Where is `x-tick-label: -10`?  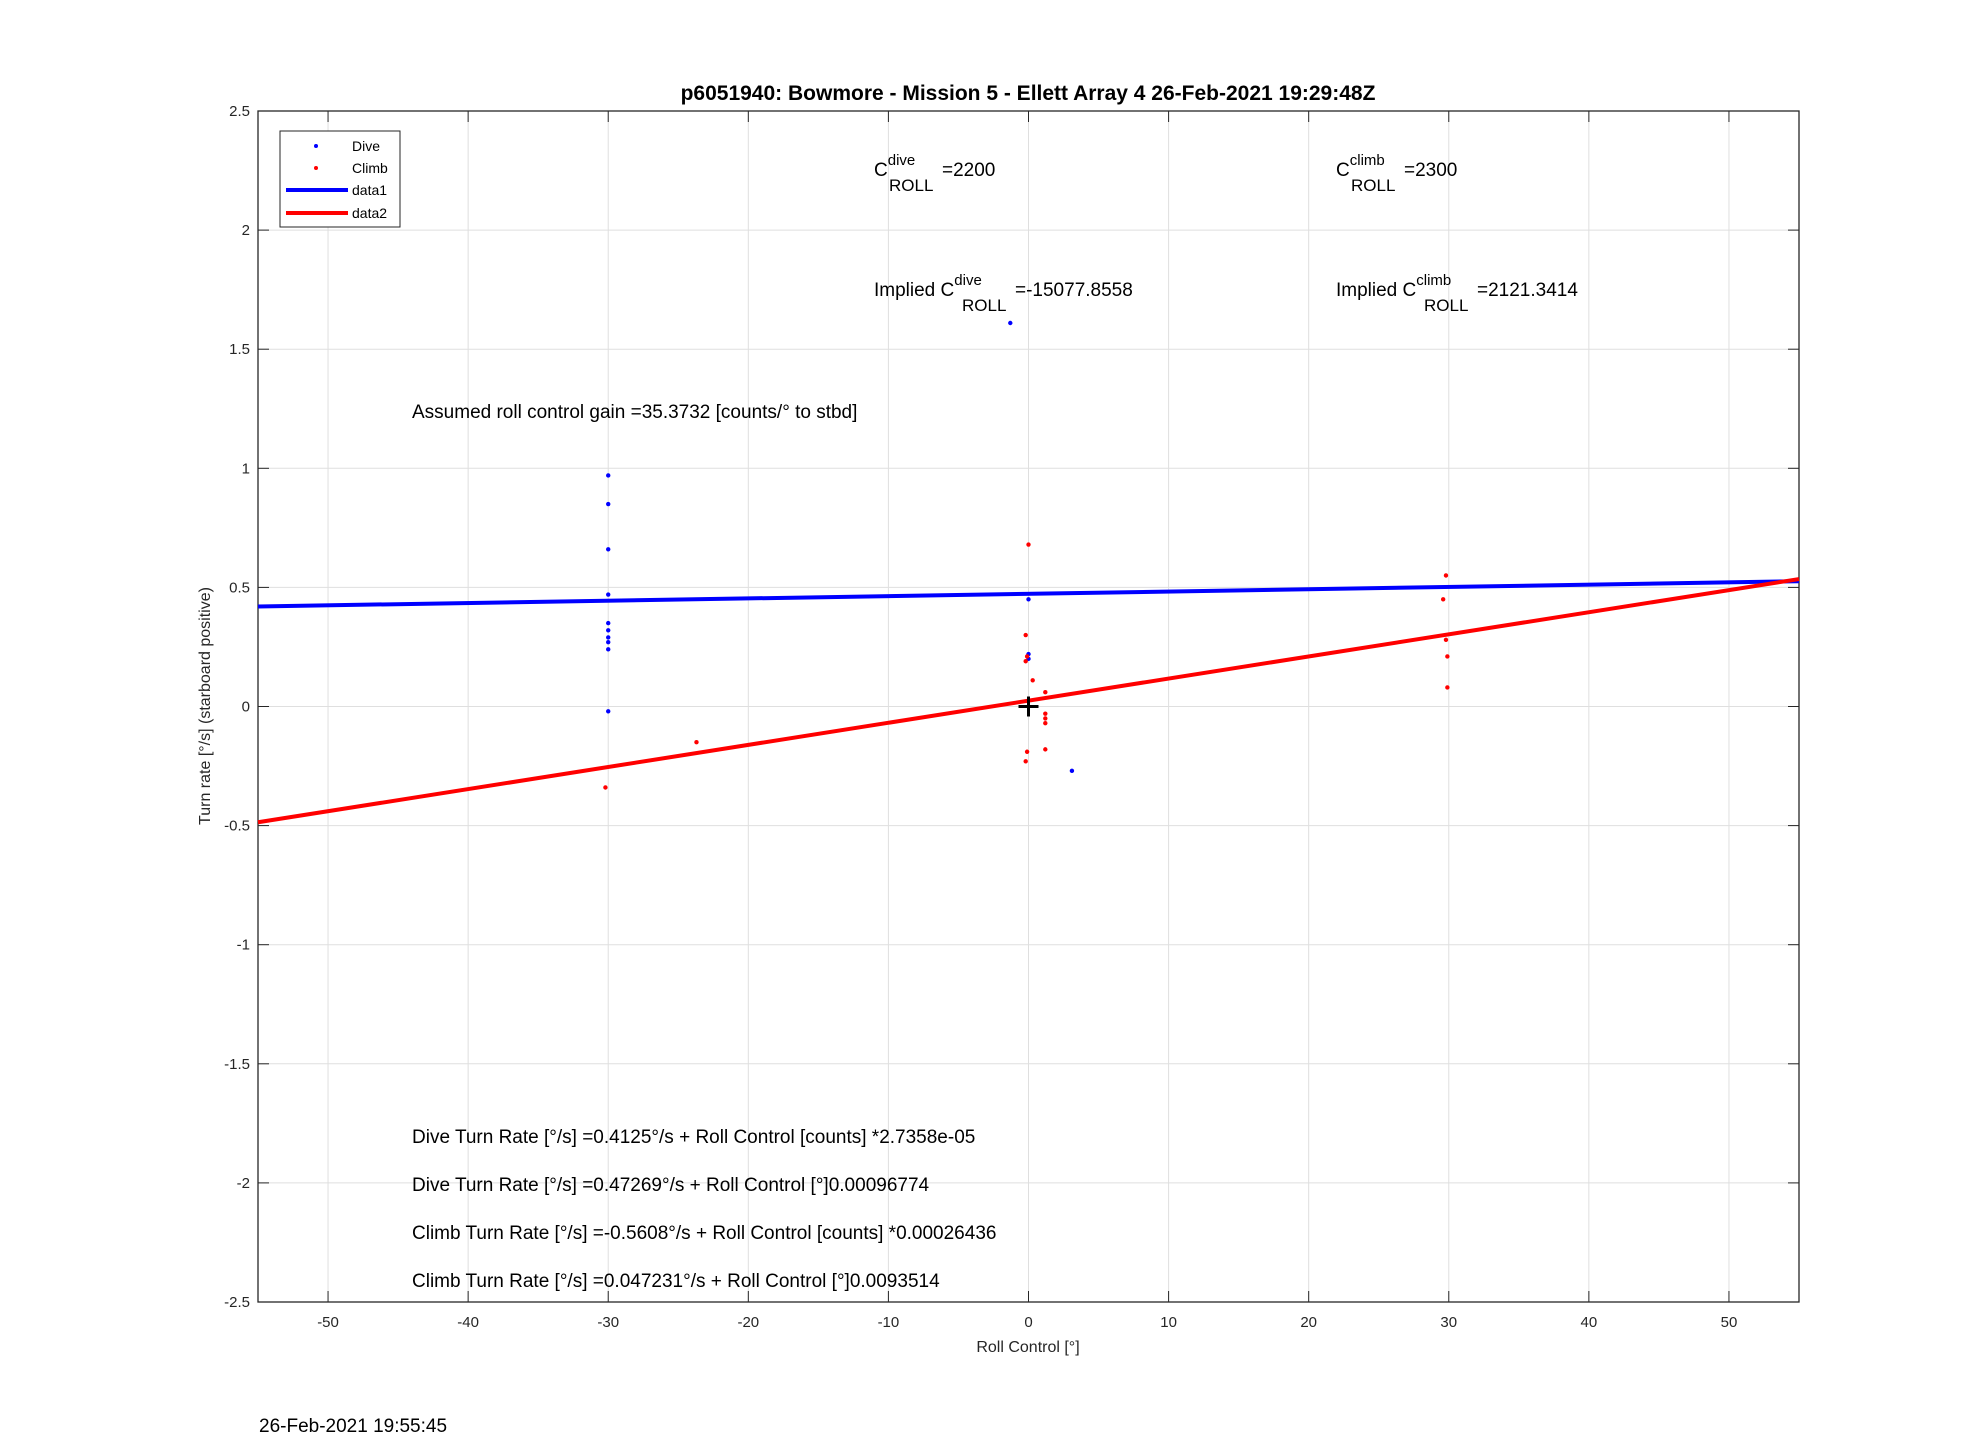 x-tick-label: -10 is located at coordinates (889, 1322).